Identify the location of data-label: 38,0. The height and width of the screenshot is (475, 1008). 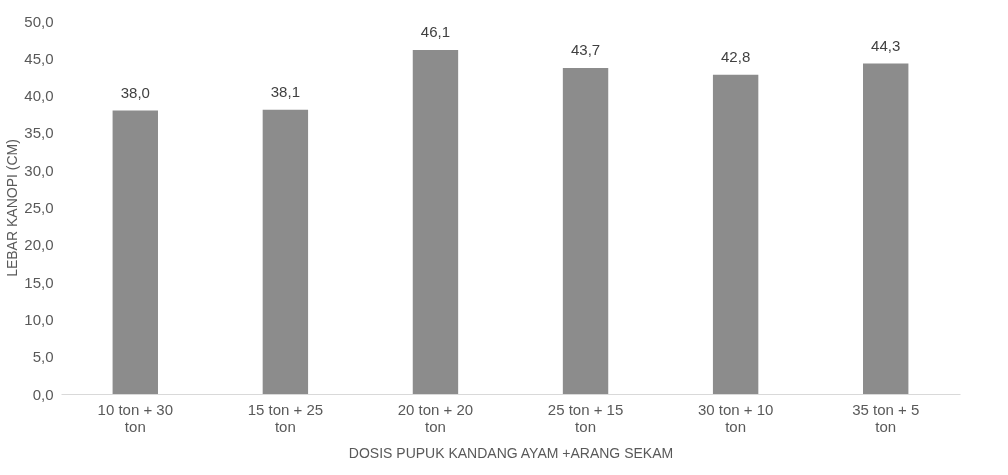
(135, 92).